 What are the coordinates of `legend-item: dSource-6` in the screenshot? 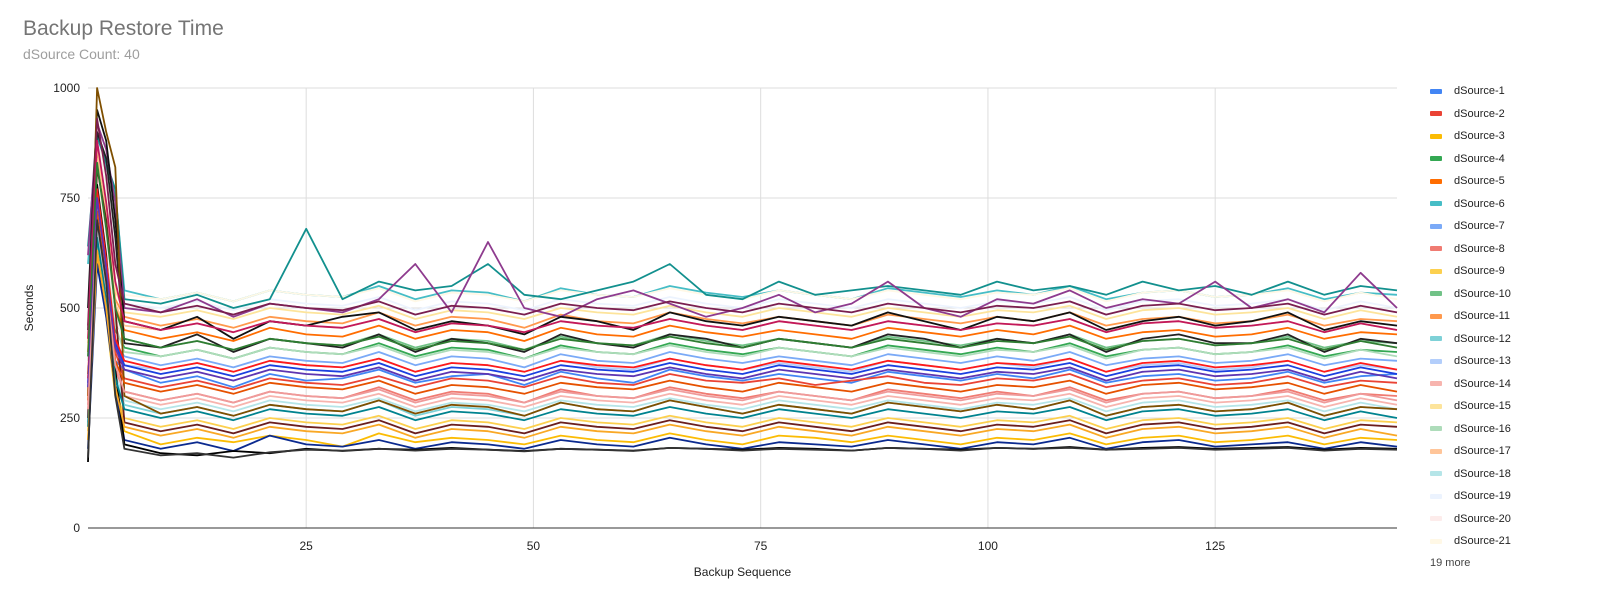 It's located at (1470, 204).